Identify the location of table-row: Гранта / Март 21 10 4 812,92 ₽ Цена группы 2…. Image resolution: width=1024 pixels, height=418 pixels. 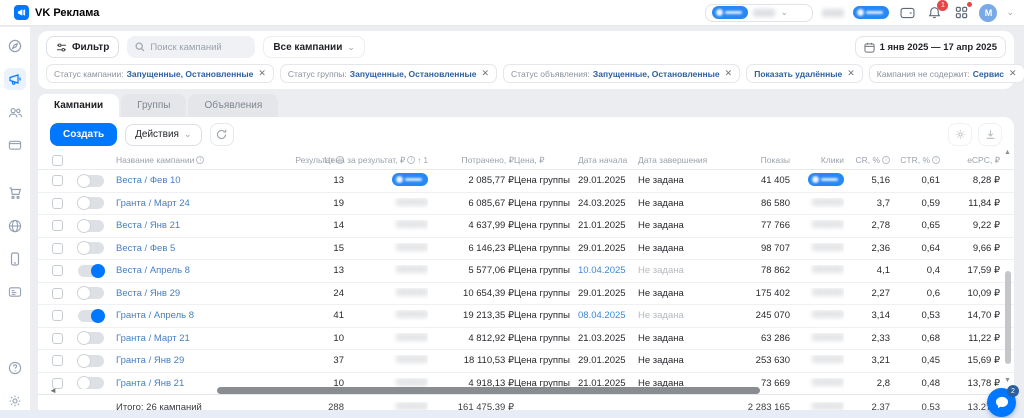
(526, 339).